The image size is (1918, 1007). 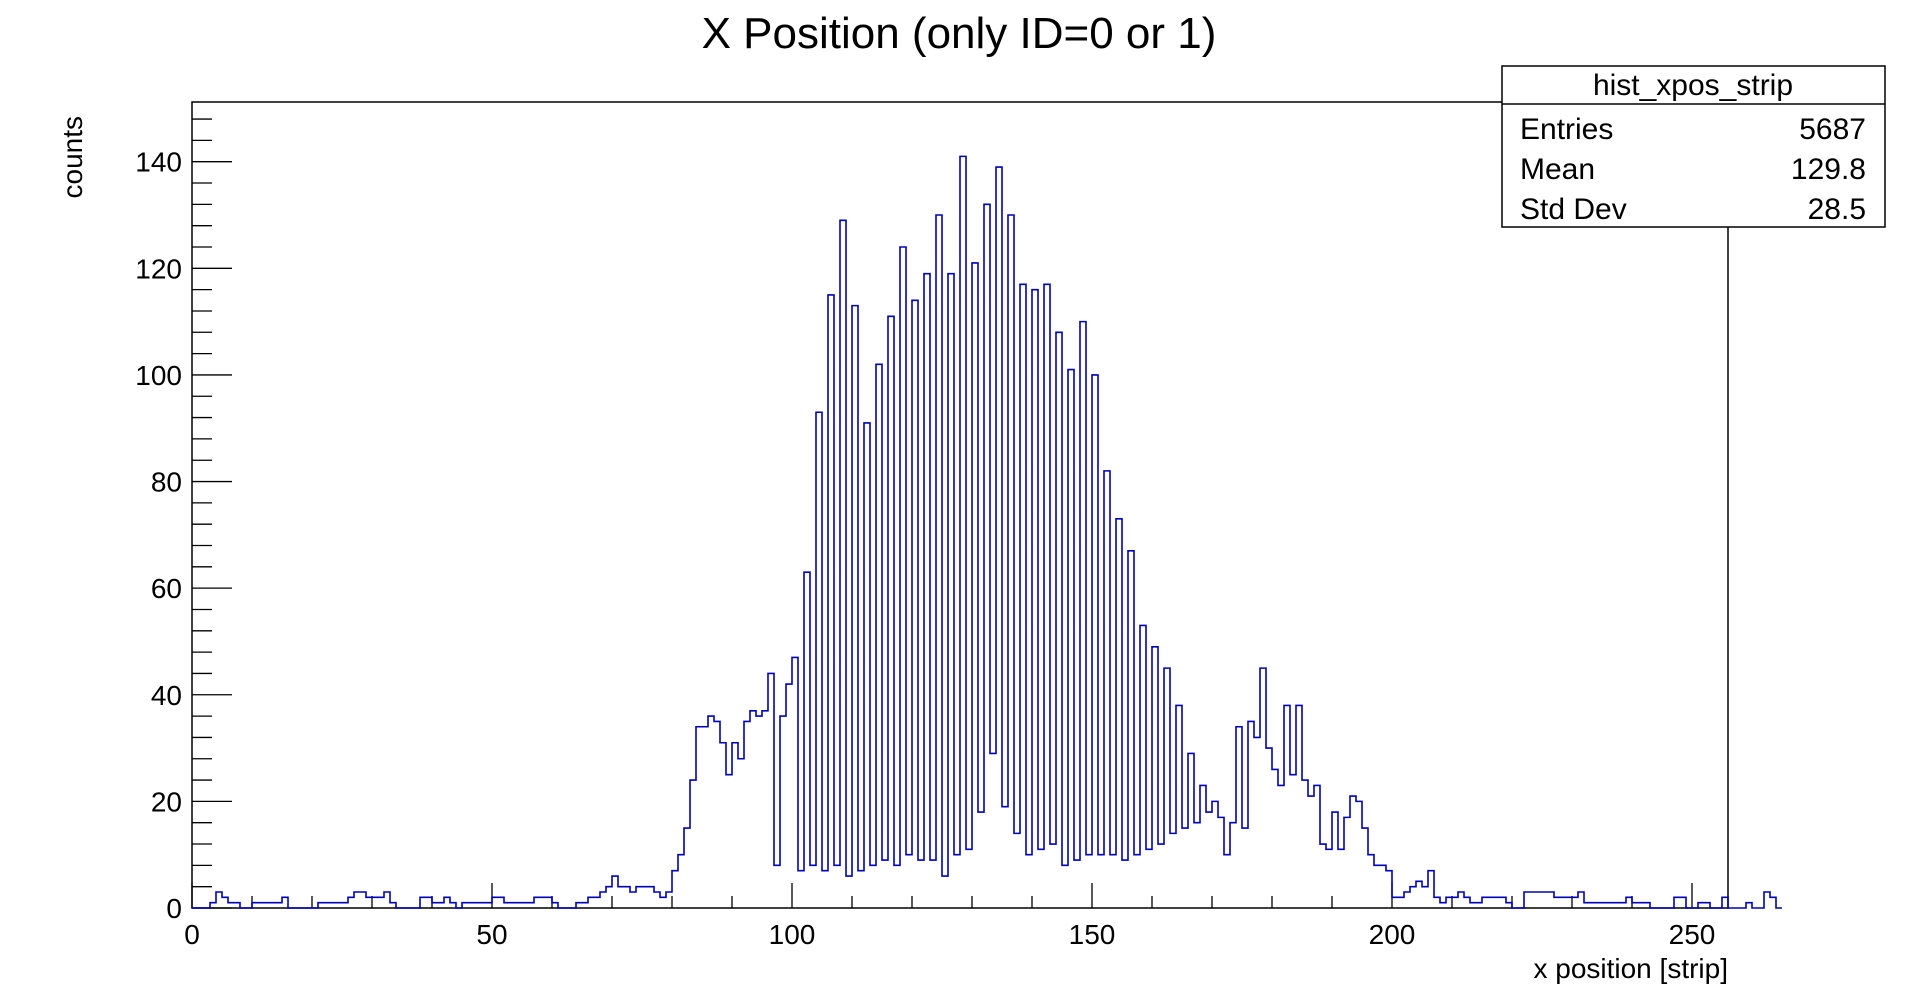 What do you see at coordinates (1837, 209) in the screenshot?
I see `stats-stddev-value: 28.5` at bounding box center [1837, 209].